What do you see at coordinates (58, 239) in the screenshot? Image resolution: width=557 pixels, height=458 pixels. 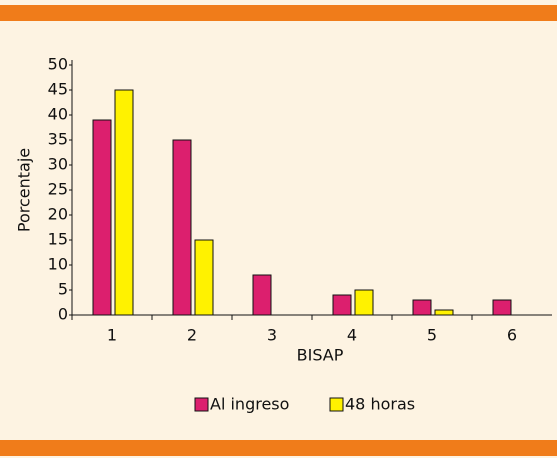 I see `y-tick-label: 15` at bounding box center [58, 239].